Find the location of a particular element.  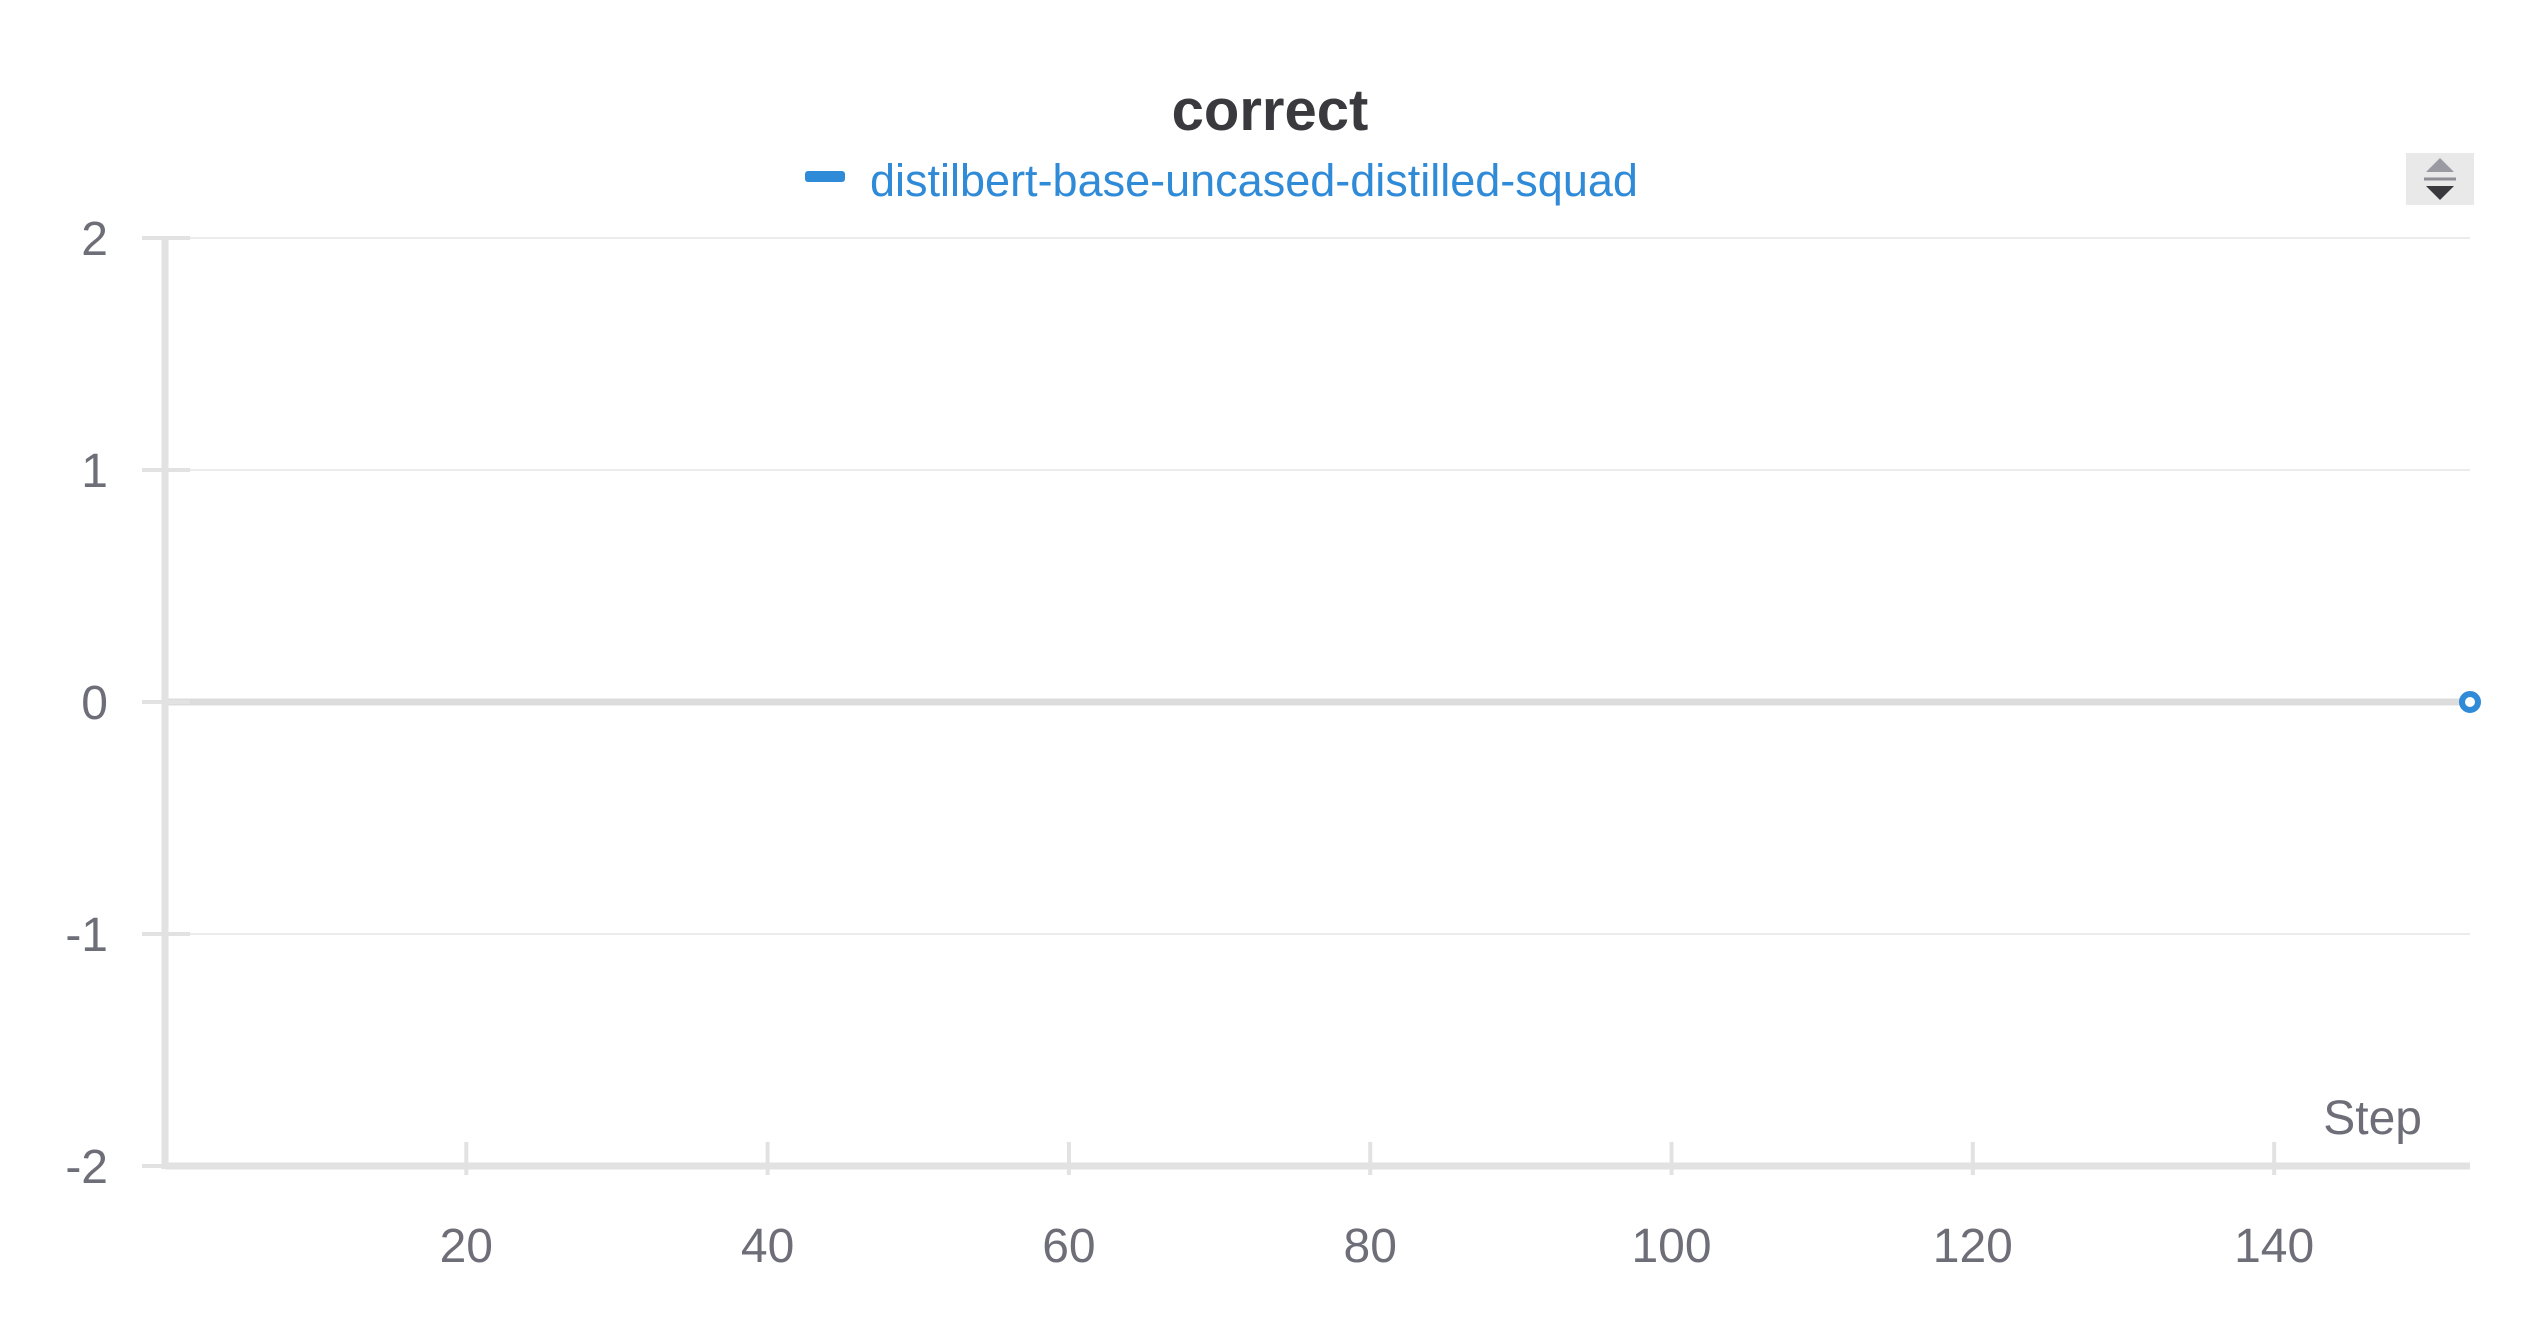

y-tick-label: -2 is located at coordinates (86, 1167).